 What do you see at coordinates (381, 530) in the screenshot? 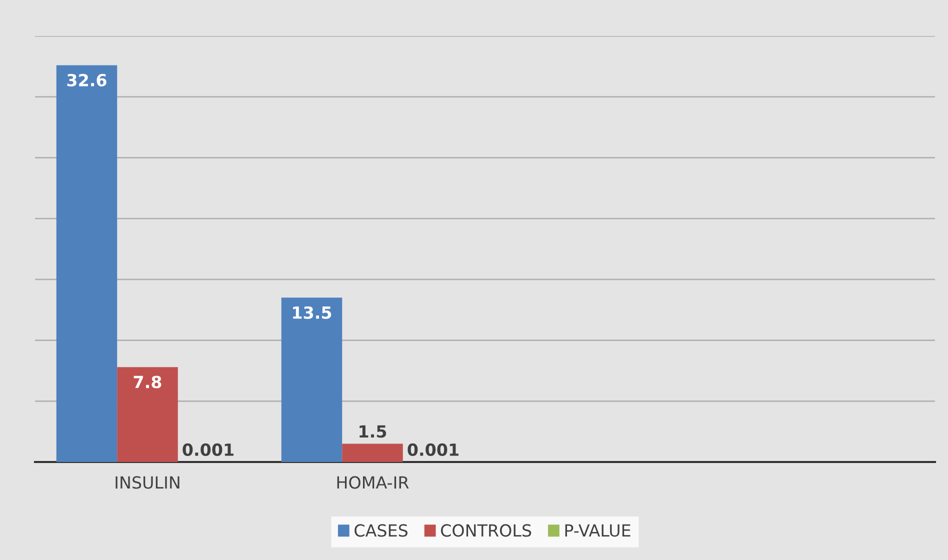
I see `legend-label: CASES` at bounding box center [381, 530].